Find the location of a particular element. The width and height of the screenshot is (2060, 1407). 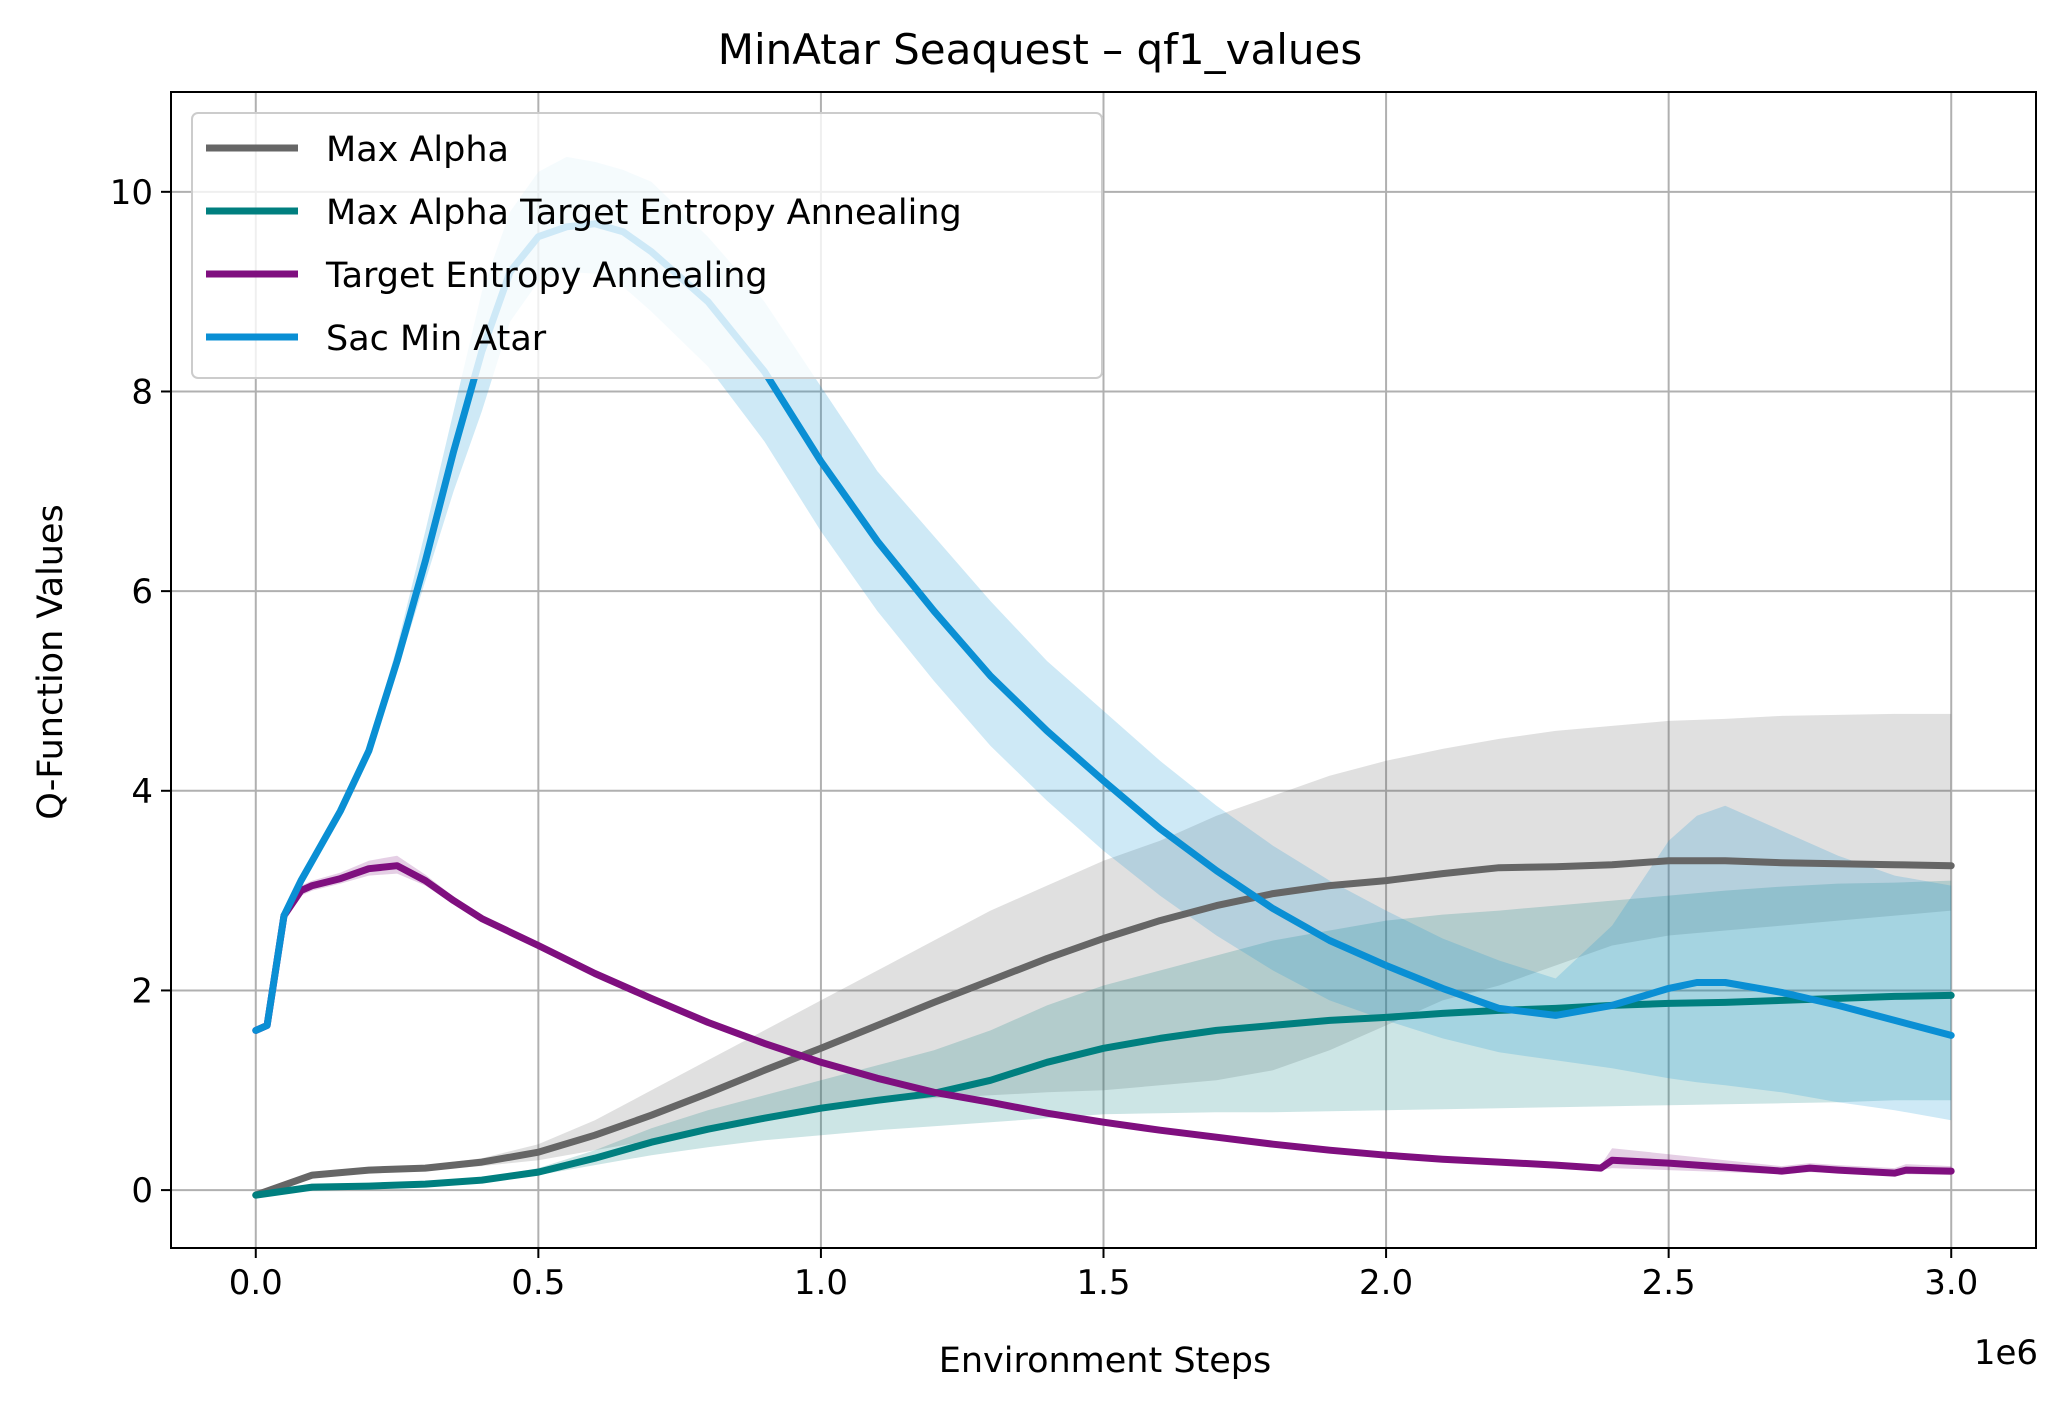

x-tick-label: 1.5 is located at coordinates (1103, 1283).